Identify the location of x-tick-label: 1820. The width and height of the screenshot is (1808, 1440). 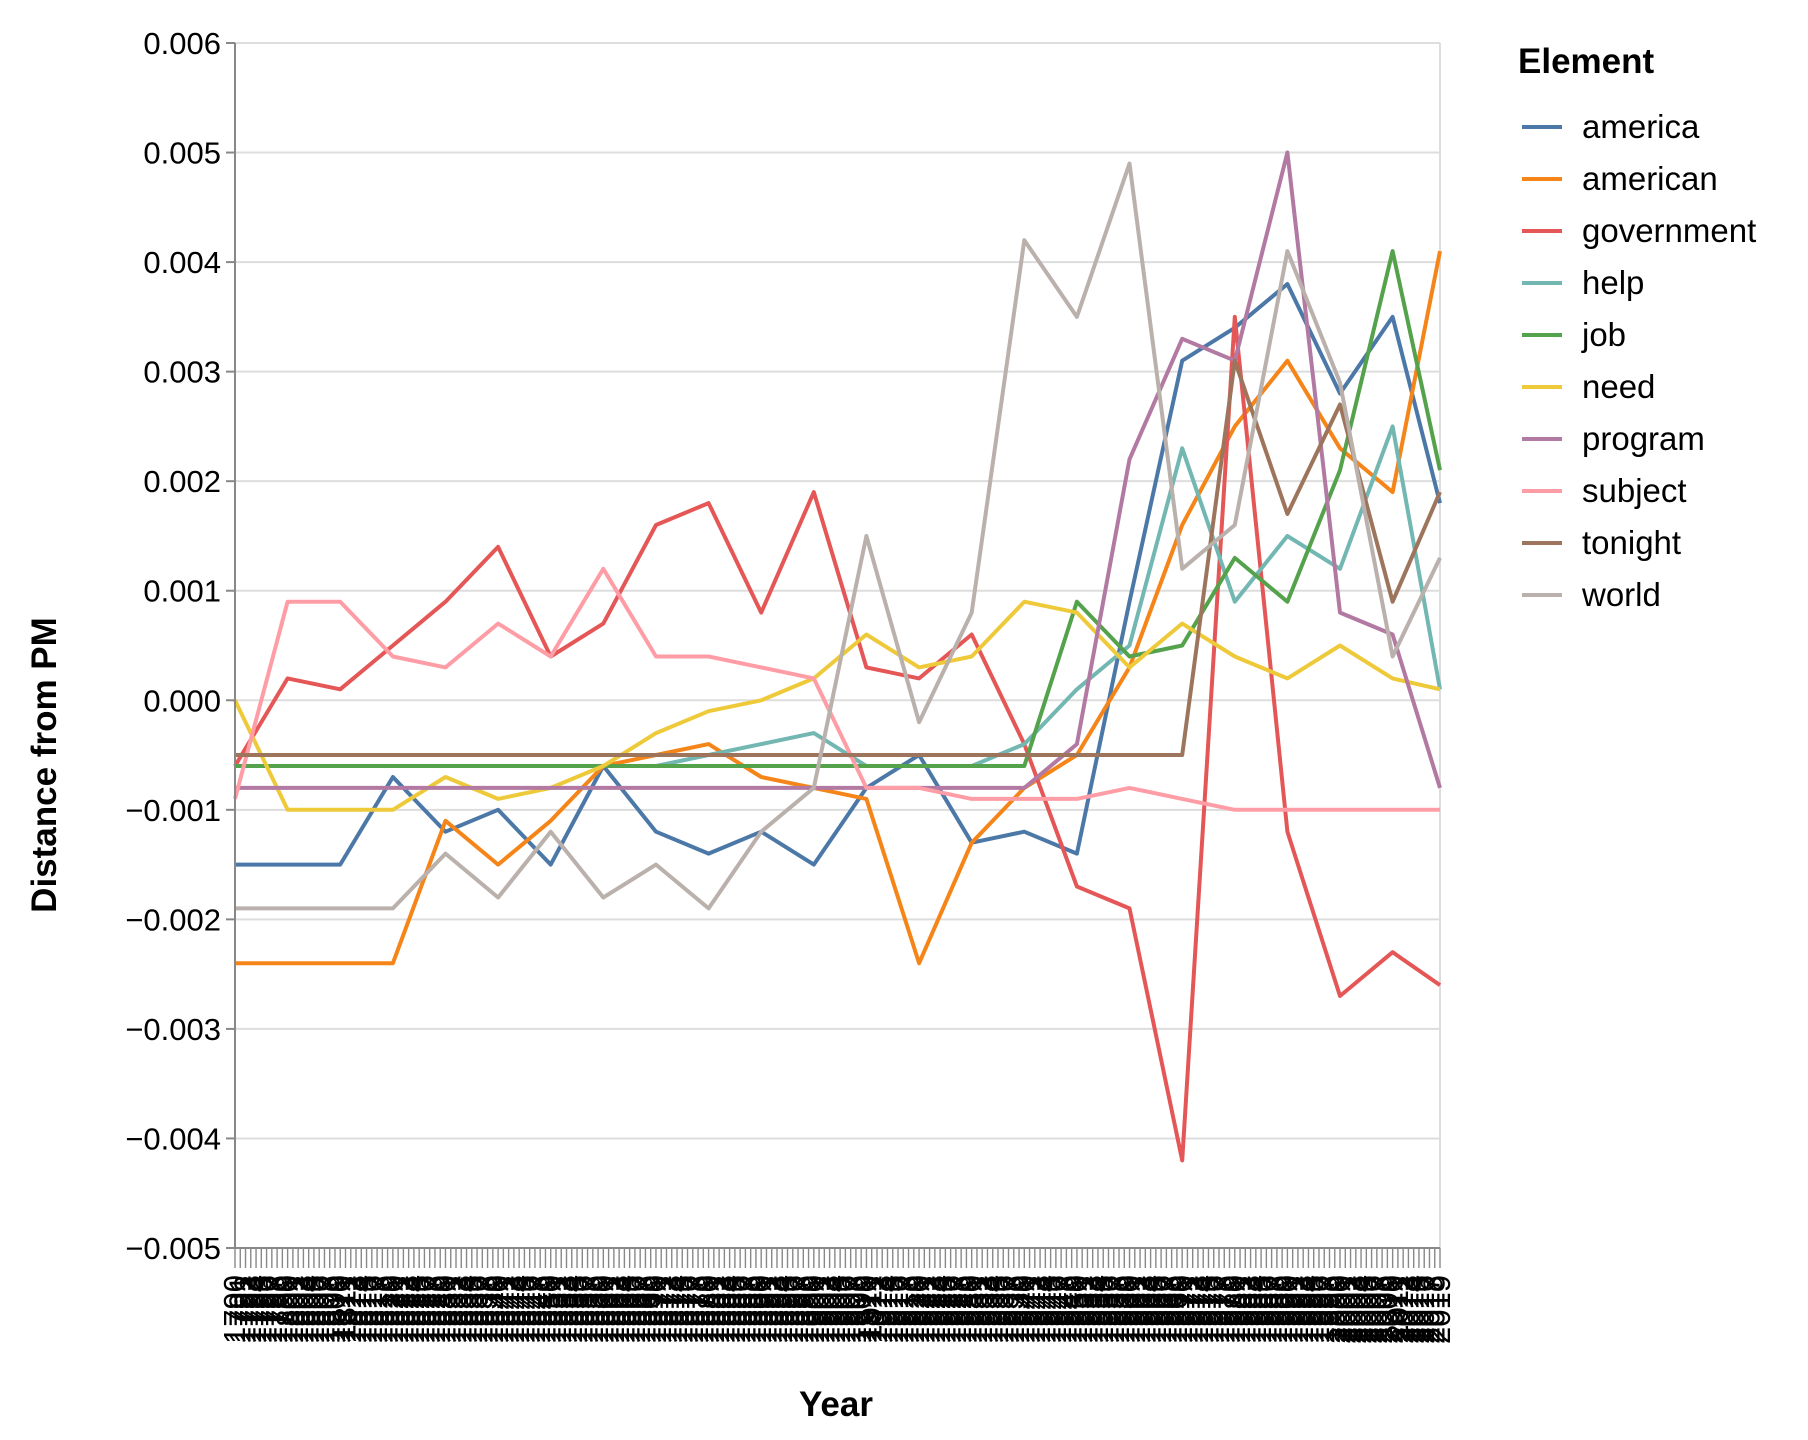
(392, 1309).